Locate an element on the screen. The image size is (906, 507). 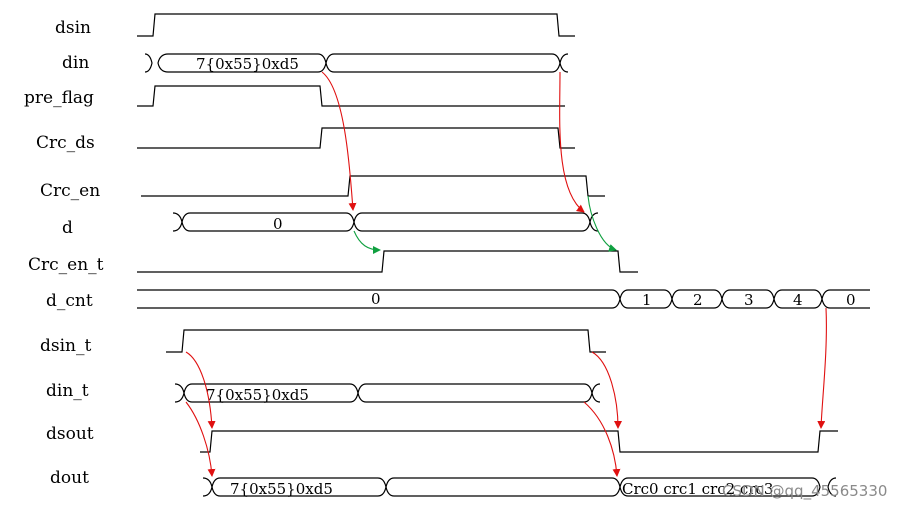
label-d: d is located at coordinates (67, 228).